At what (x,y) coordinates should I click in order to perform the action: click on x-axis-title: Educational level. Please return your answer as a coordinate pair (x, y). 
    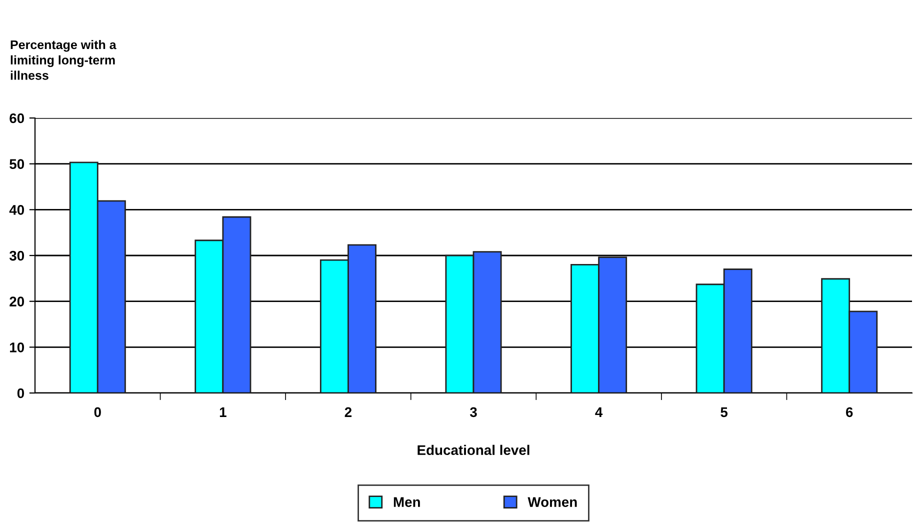
    Looking at the image, I should click on (474, 450).